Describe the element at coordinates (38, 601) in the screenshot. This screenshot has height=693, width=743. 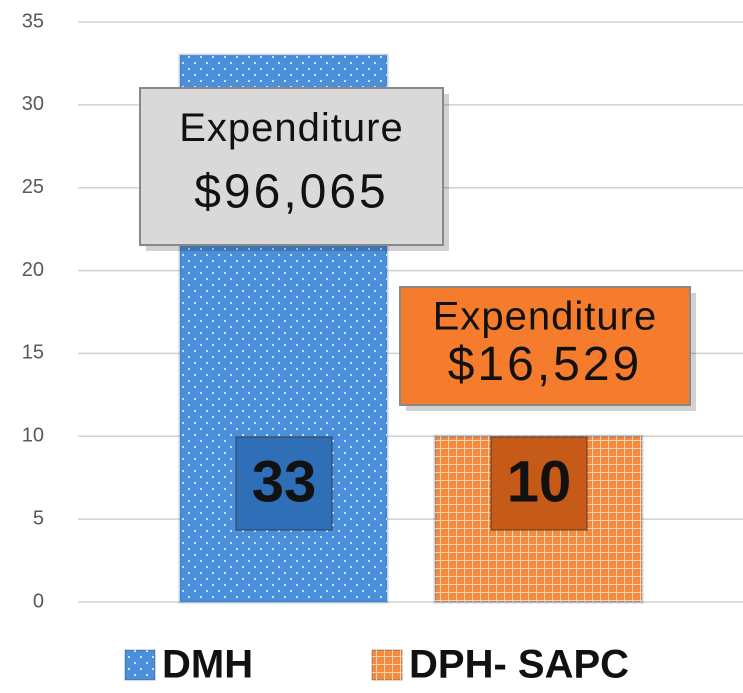
I see `y-tick-label: 0` at that location.